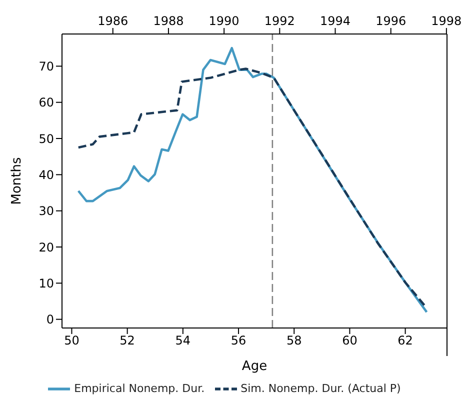  Describe the element at coordinates (238, 341) in the screenshot. I see `x-tick-label: 56` at that location.